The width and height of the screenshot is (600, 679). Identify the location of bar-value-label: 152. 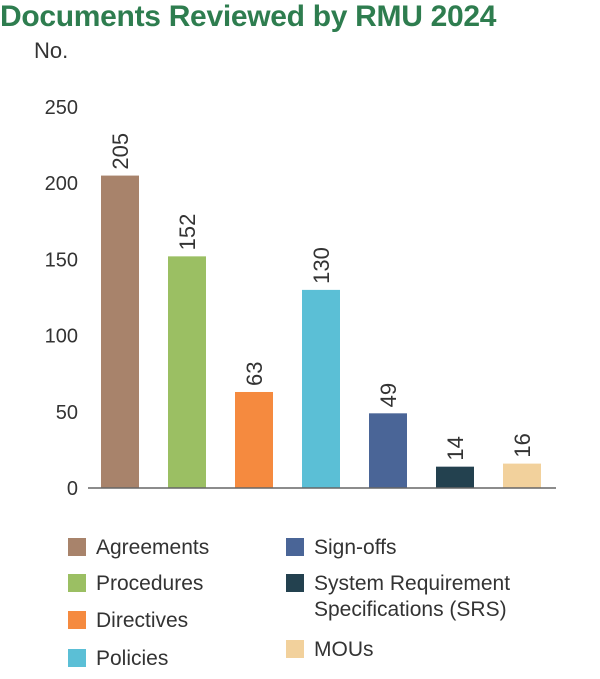
(187, 232).